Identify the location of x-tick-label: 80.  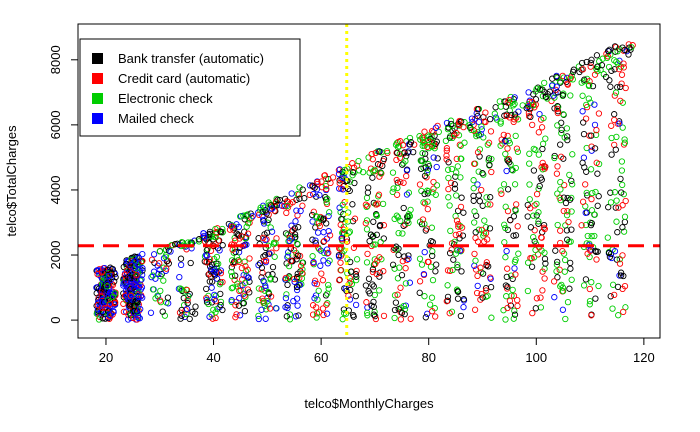
(428, 357).